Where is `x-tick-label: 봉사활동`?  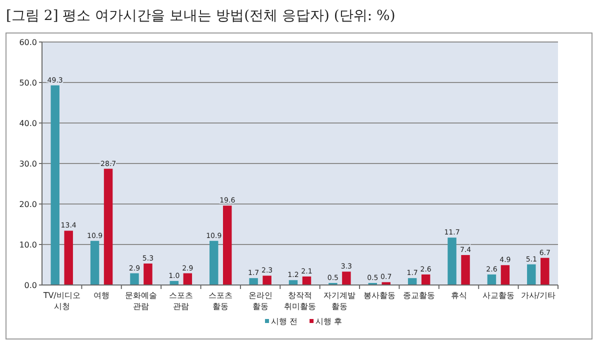
x-tick-label: 봉사활동 is located at coordinates (379, 295).